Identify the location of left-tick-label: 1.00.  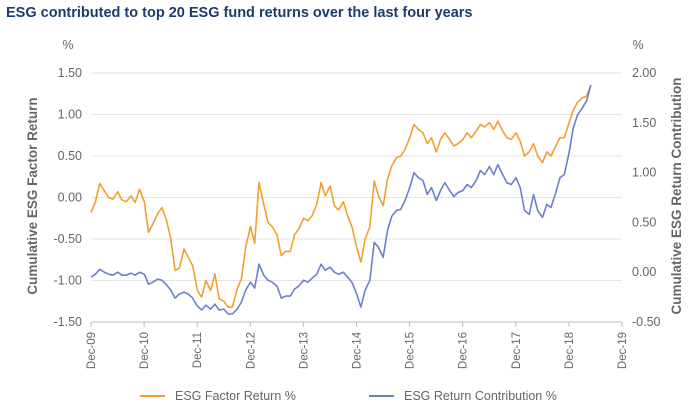
(70, 115).